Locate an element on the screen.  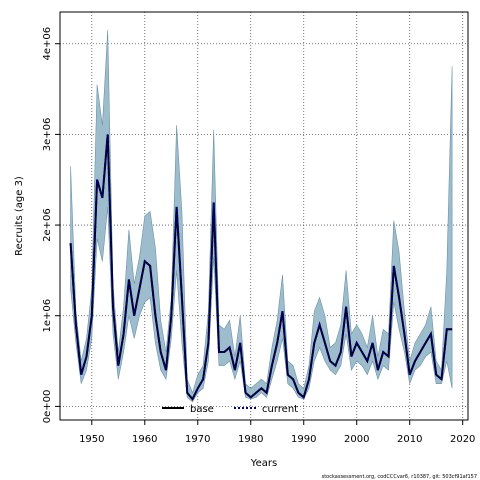
x-tick-label: 2010 is located at coordinates (409, 439).